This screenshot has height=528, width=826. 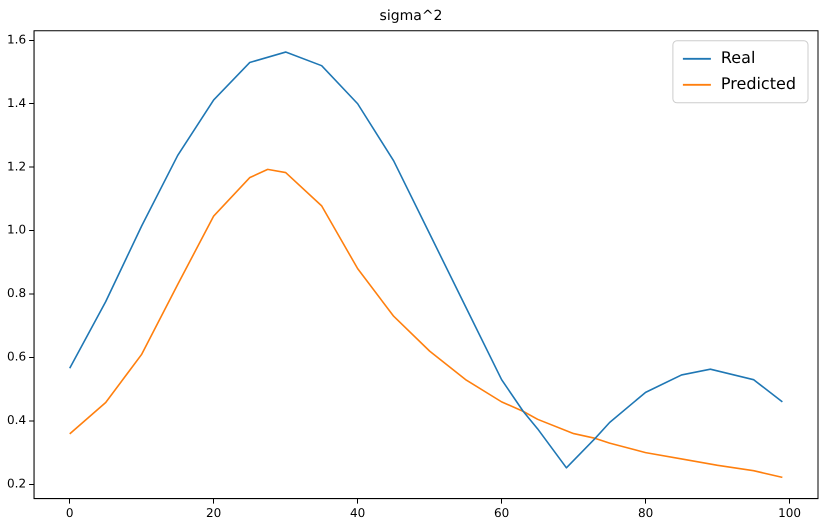 What do you see at coordinates (411, 16) in the screenshot?
I see `chart-title: sigma^2` at bounding box center [411, 16].